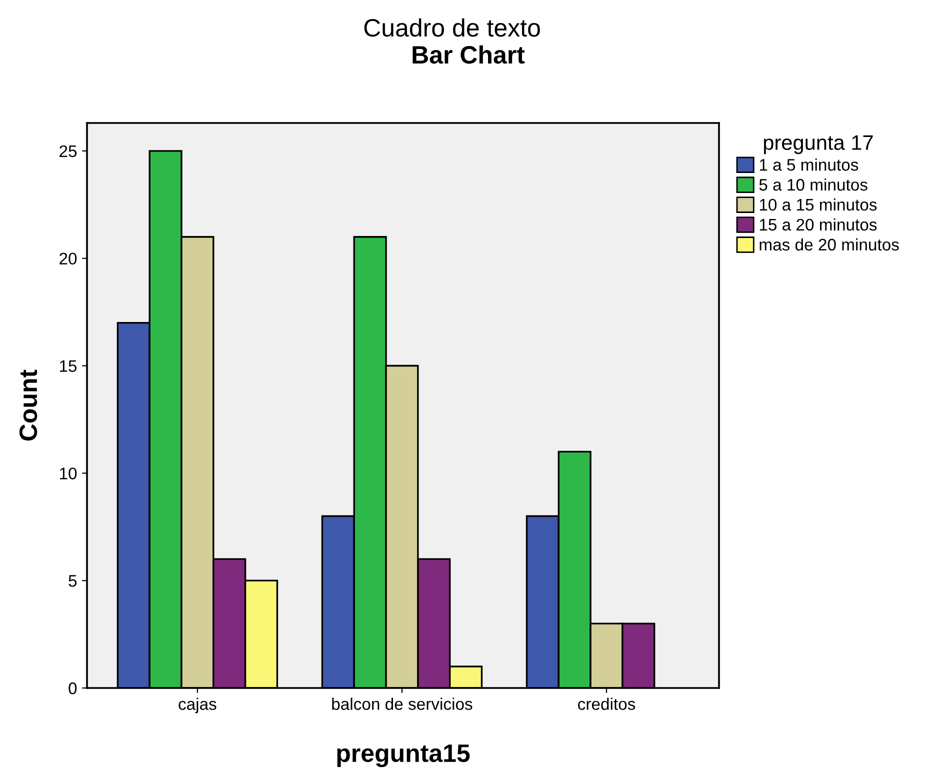 The width and height of the screenshot is (939, 778). I want to click on legend-label: 1 a 5 minutos, so click(809, 164).